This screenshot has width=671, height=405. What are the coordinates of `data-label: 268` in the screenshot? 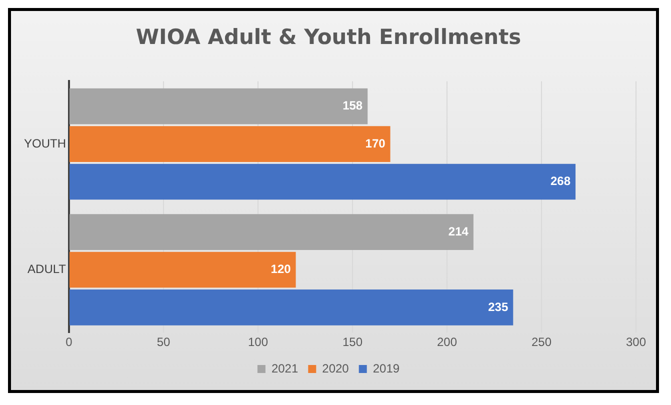 It's located at (560, 181).